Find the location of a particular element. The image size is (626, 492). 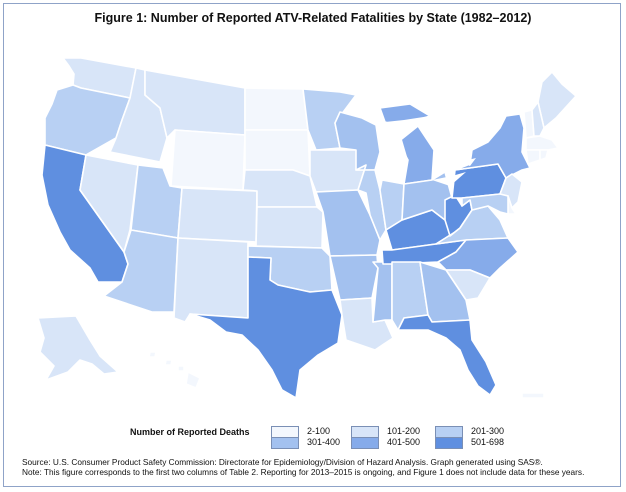

state-mi is located at coordinates (407, 144).